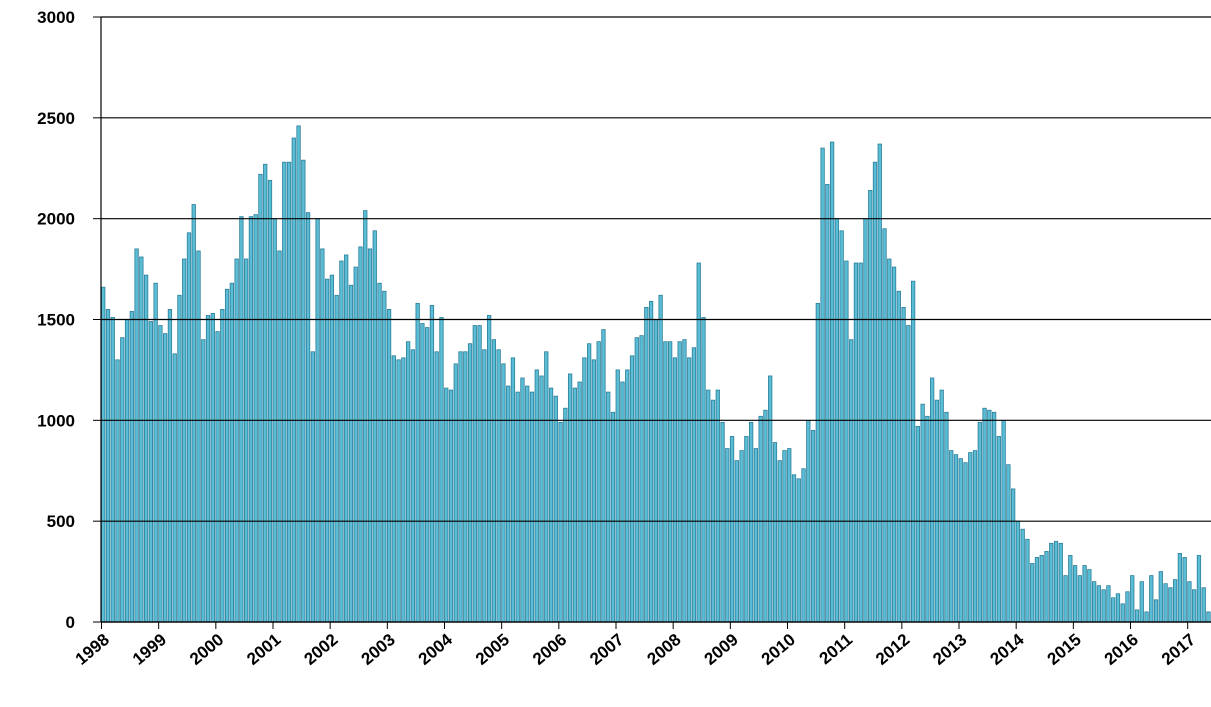 The image size is (1211, 707). I want to click on y-tick-label: 1500, so click(56, 320).